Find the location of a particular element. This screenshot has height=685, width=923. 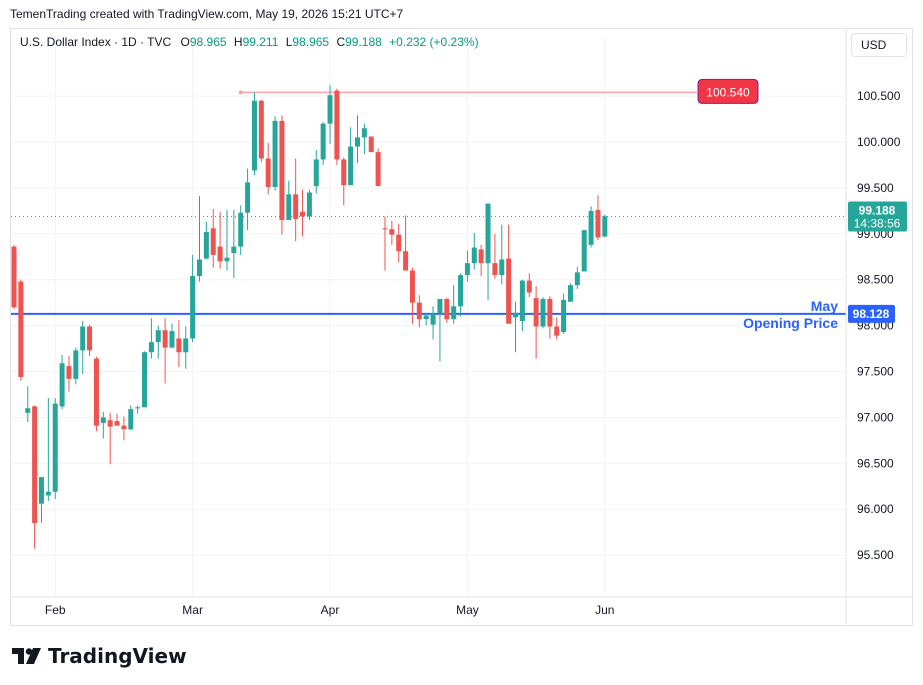

y-tick-label: 97.000 is located at coordinates (875, 417).